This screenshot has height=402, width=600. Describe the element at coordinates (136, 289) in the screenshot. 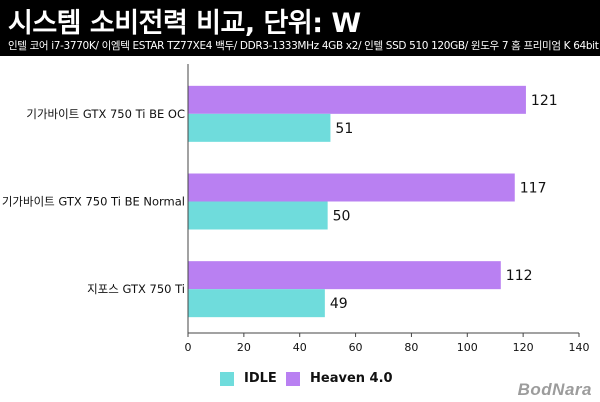

I see `category-label: 지포스 GTX 750 Ti` at that location.